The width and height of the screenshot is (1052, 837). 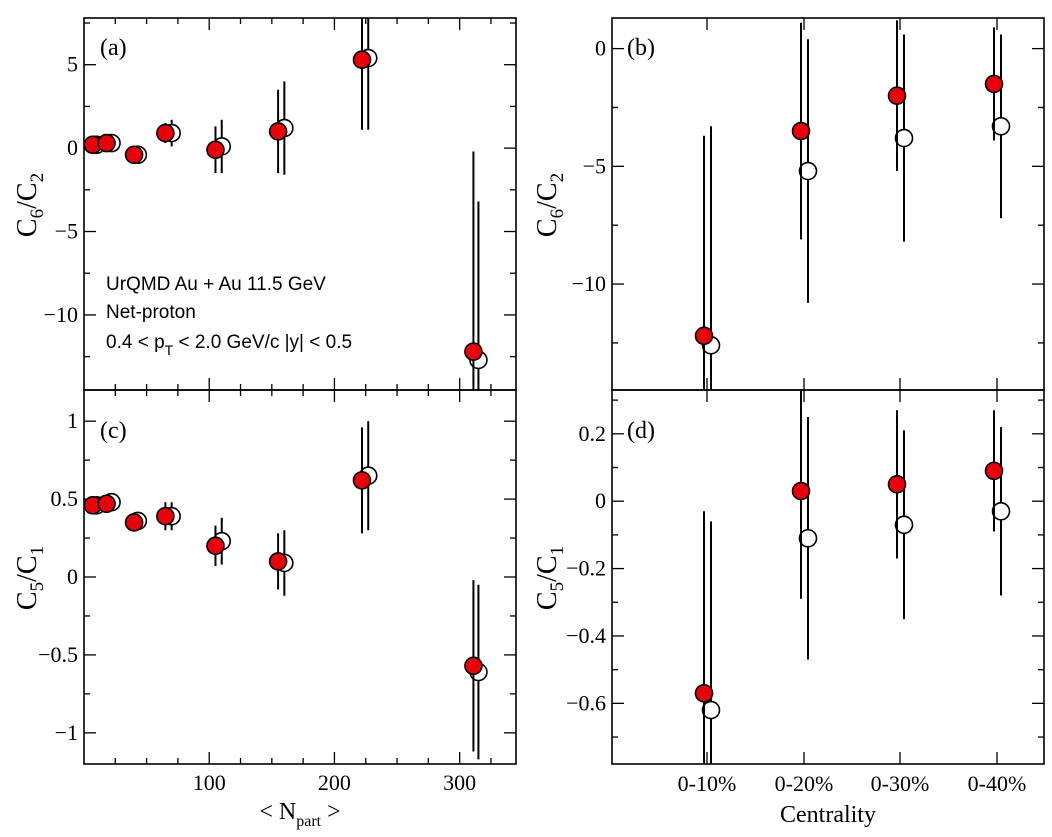 I want to click on y-tick-label: 1, so click(x=72, y=420).